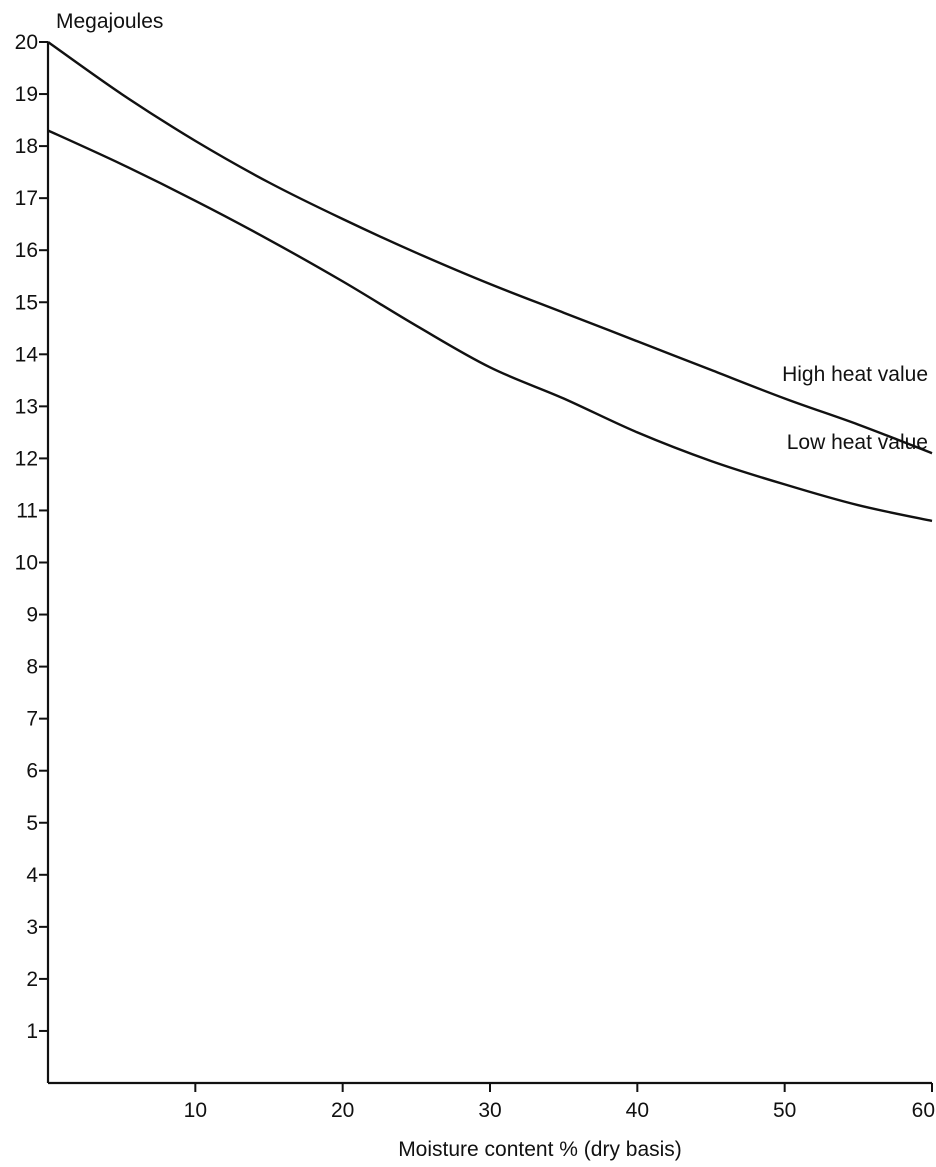  What do you see at coordinates (342, 1110) in the screenshot?
I see `x-tick-label: 20` at bounding box center [342, 1110].